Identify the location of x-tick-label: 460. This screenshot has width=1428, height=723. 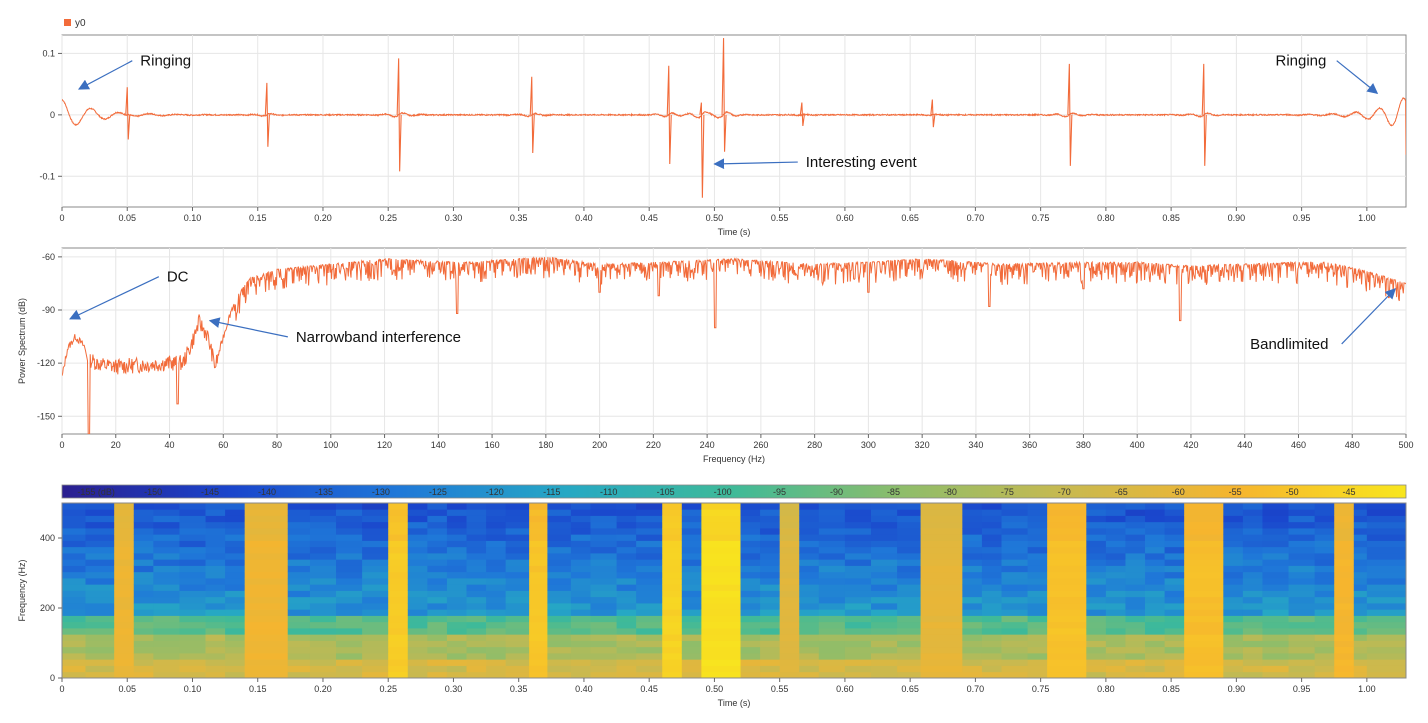
(1298, 445).